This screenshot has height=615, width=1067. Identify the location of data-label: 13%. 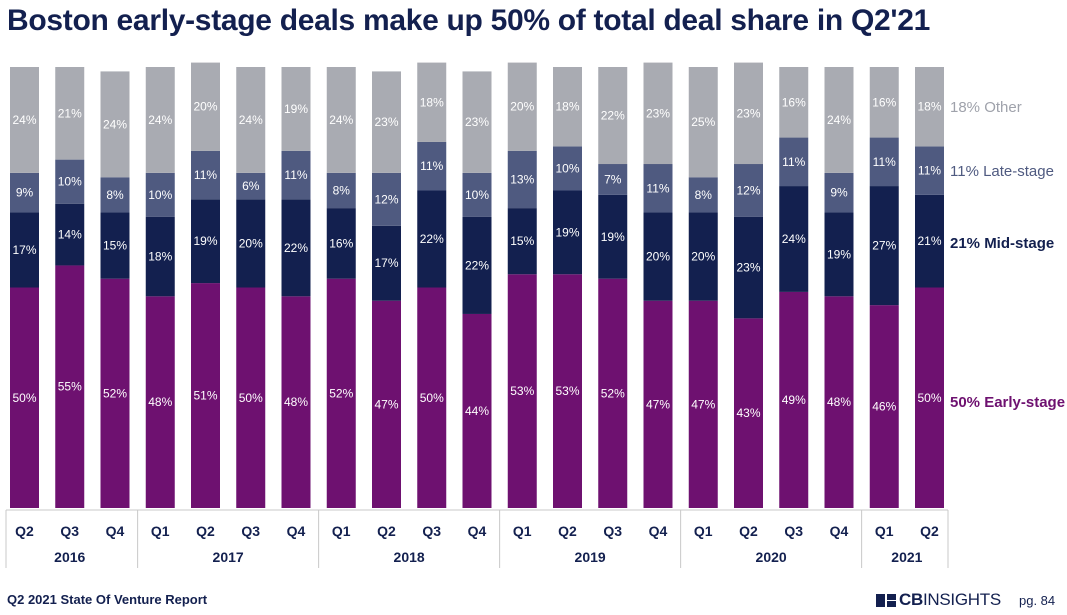
(522, 179).